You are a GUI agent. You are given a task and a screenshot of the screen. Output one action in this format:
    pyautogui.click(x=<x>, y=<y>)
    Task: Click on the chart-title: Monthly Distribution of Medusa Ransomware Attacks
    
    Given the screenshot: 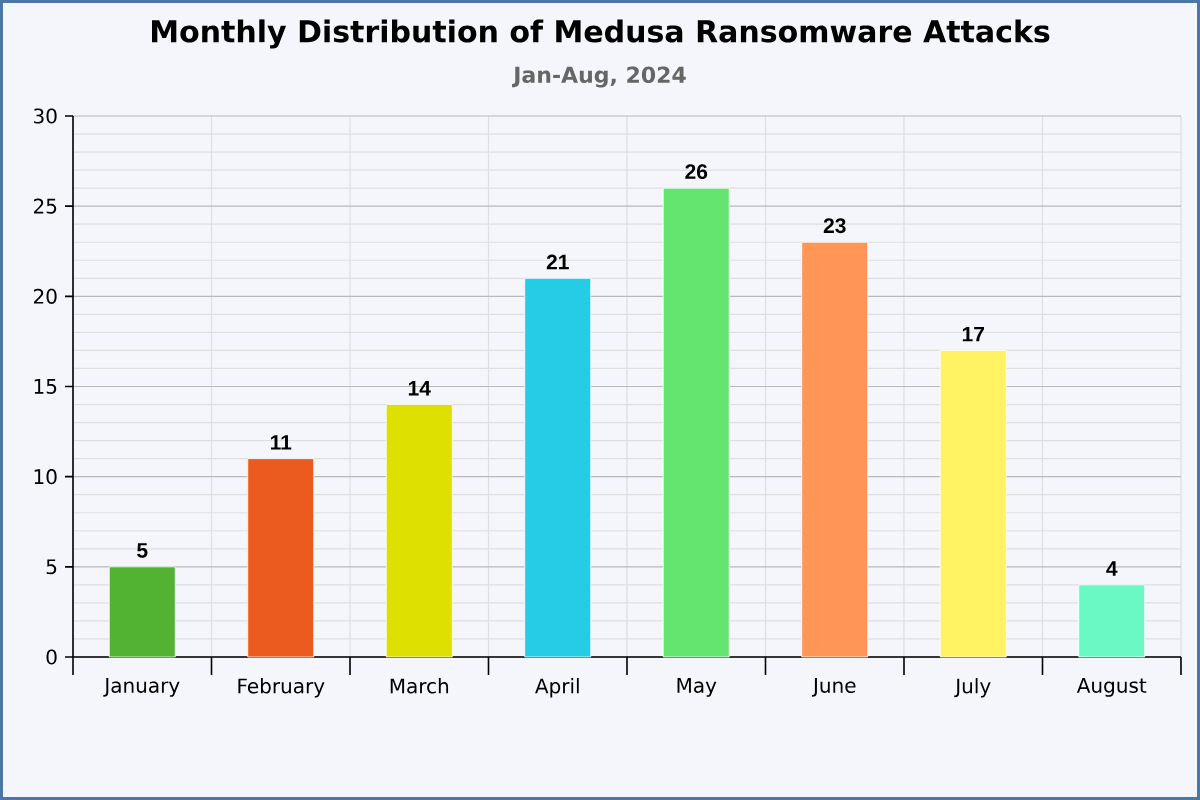 What is the action you would take?
    pyautogui.click(x=601, y=34)
    